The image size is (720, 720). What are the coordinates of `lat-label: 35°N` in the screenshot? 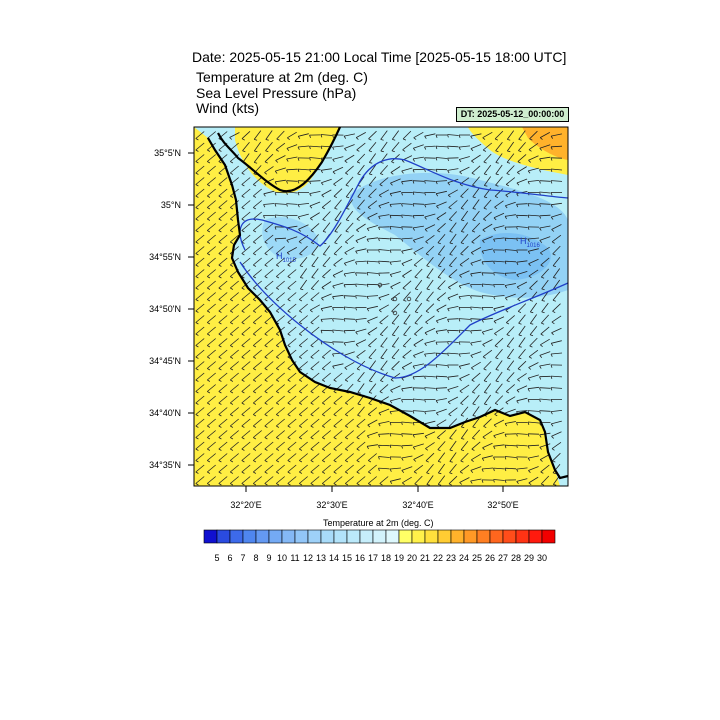 It's located at (170, 205).